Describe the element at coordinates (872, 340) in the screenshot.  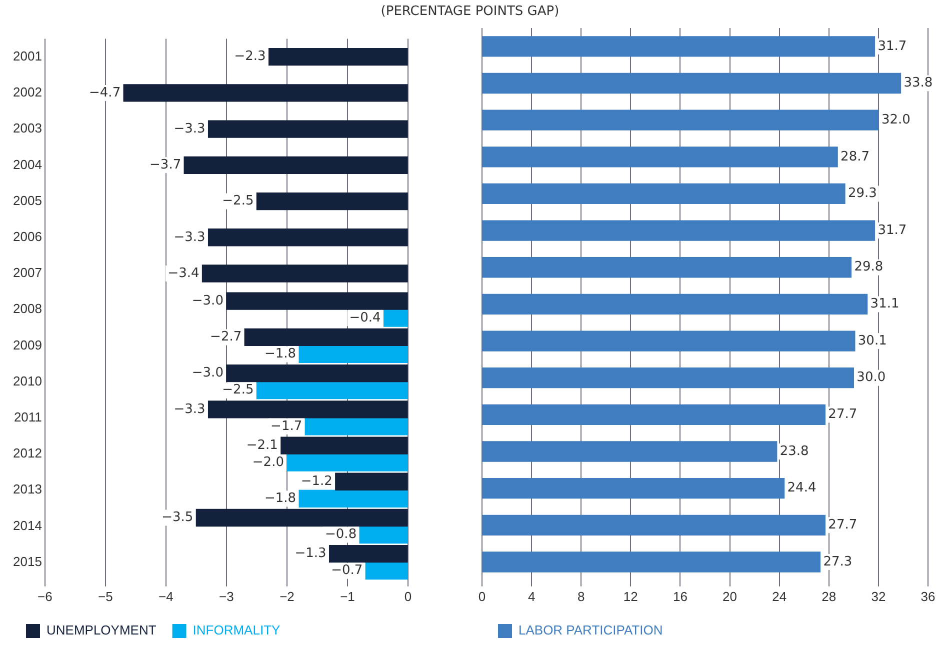
I see `data-label: 30.1` at that location.